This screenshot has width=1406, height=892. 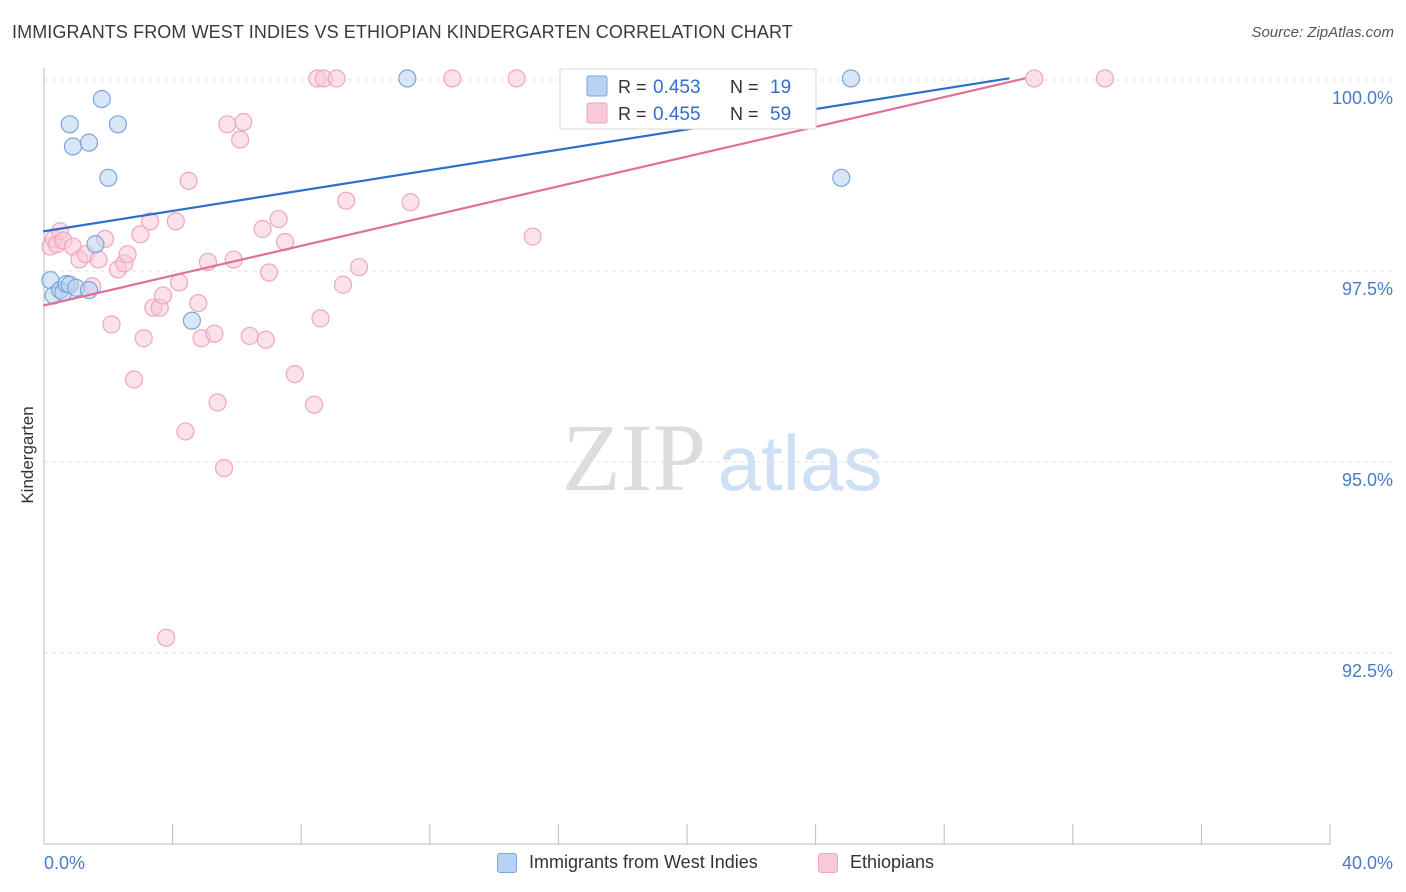 I want to click on legend-swatch-pink, so click(x=597, y=113).